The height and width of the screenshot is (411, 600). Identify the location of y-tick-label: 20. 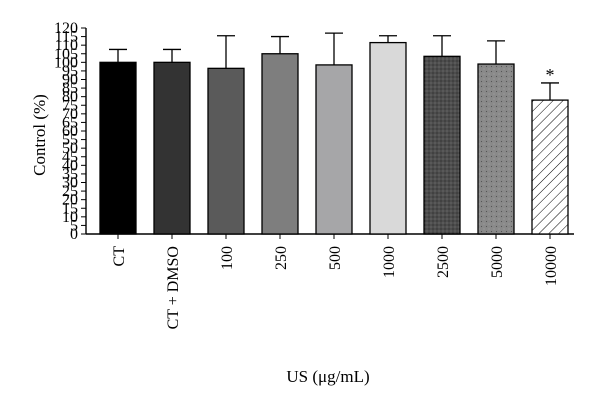
(70, 200).